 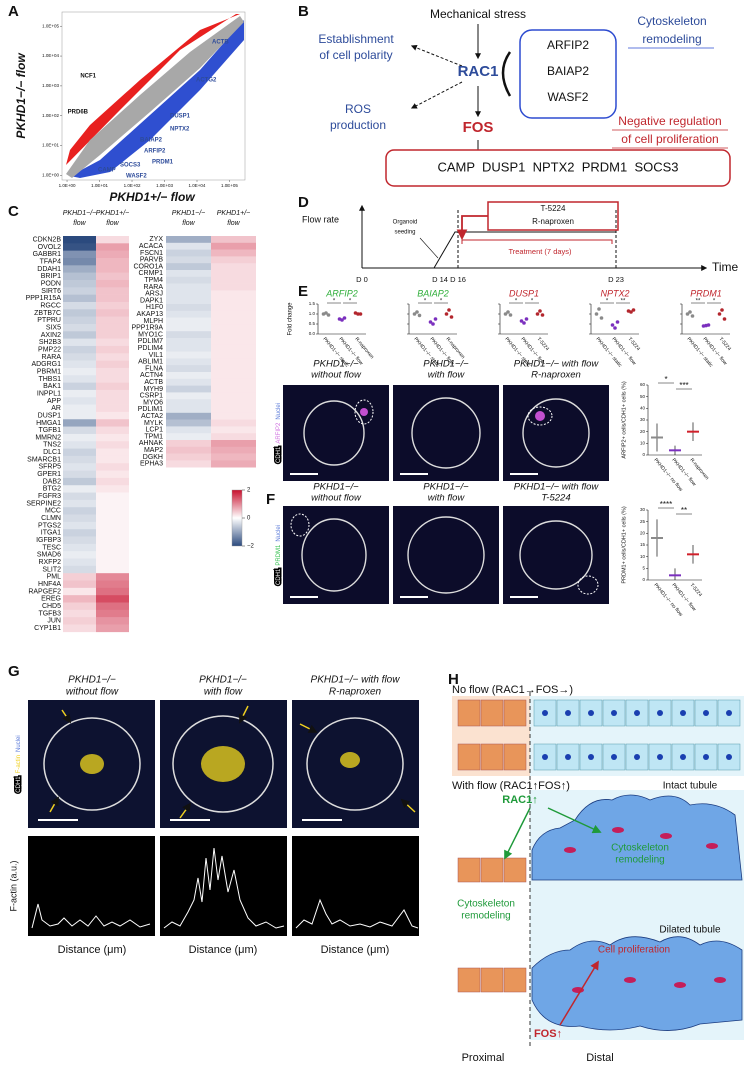 I want to click on gene-label: JUN, so click(x=54, y=621).